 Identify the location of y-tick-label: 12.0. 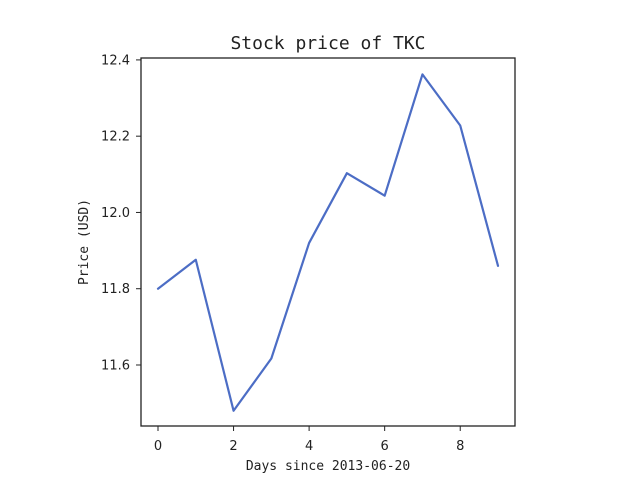
(115, 213).